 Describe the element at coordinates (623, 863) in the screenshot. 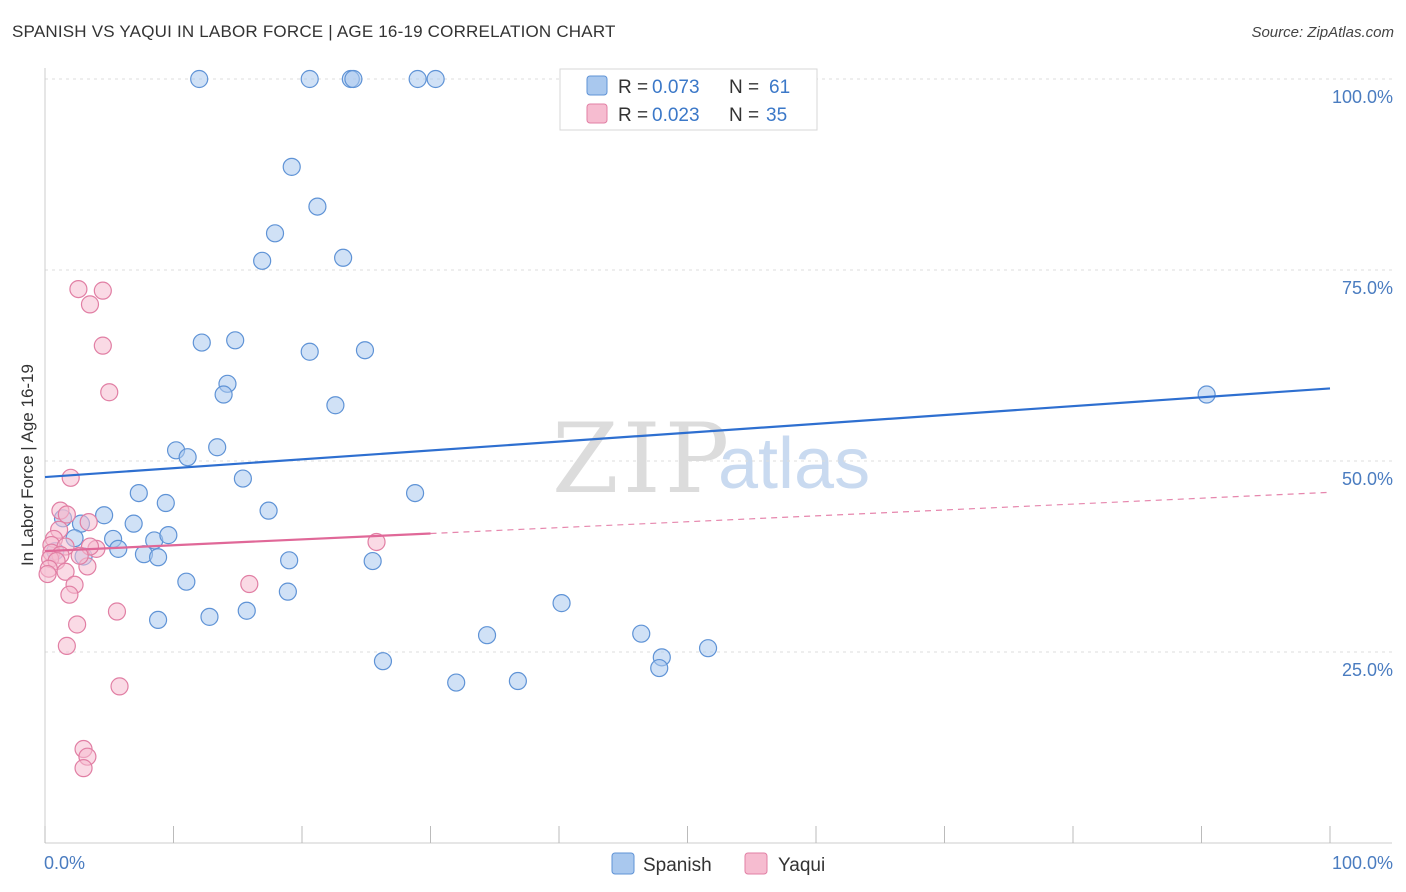

I see `bottom-legend-swatch-spanish` at that location.